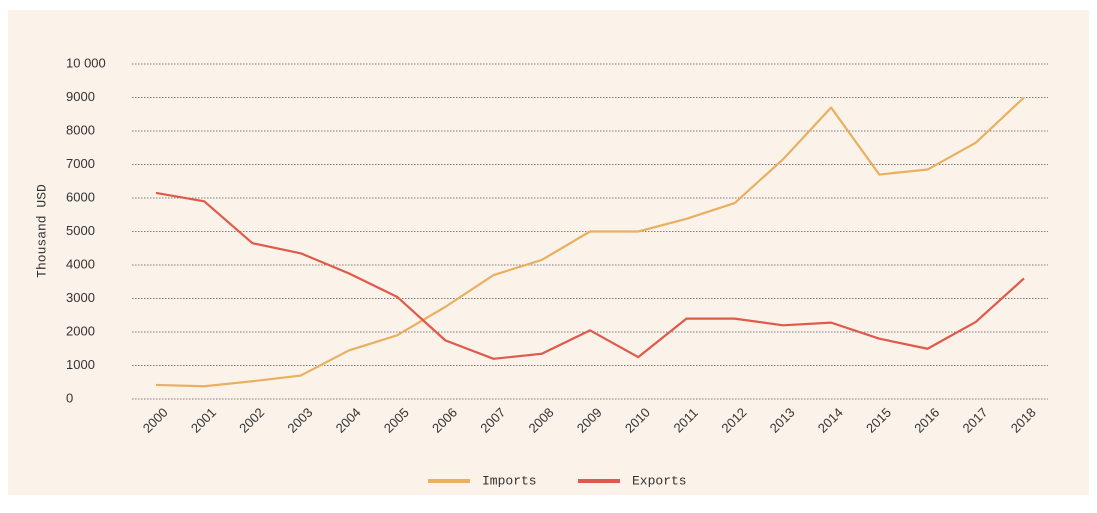 The width and height of the screenshot is (1097, 513). I want to click on y-tick-label: 8000, so click(80, 129).